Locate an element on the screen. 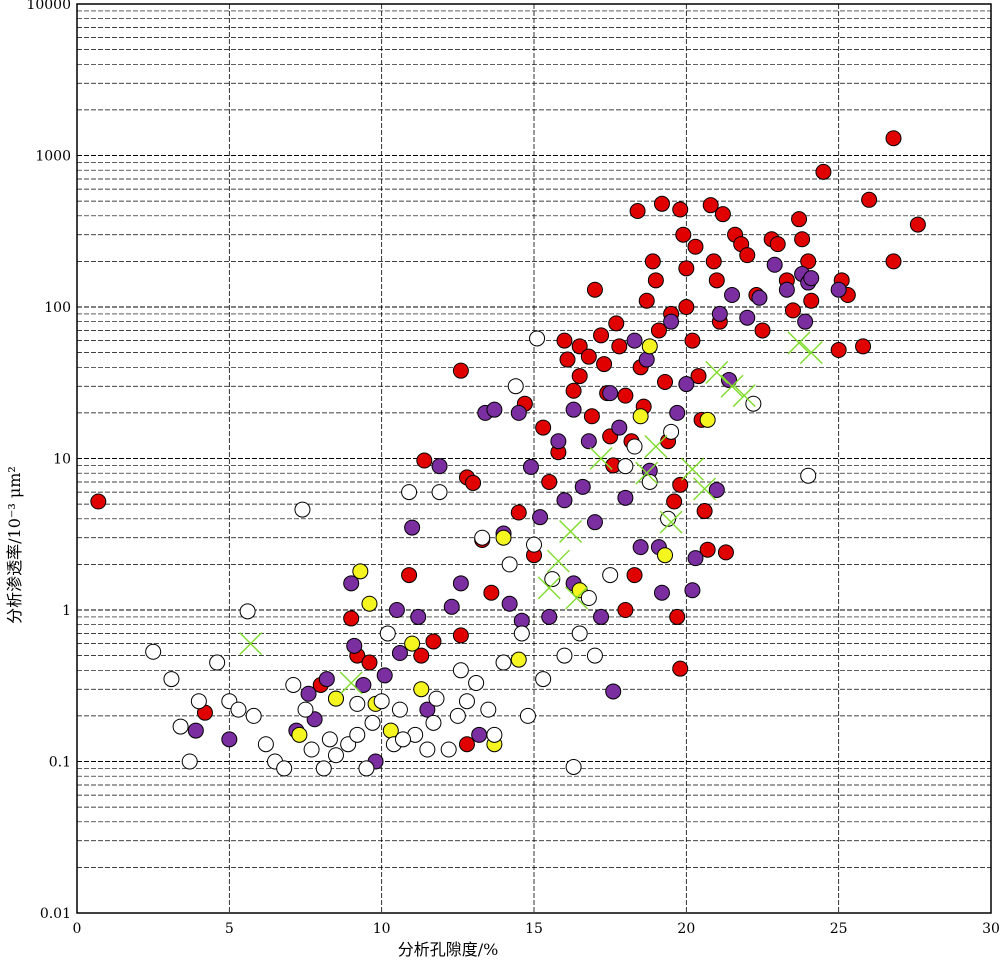  x-tick-label: 20 is located at coordinates (686, 929).